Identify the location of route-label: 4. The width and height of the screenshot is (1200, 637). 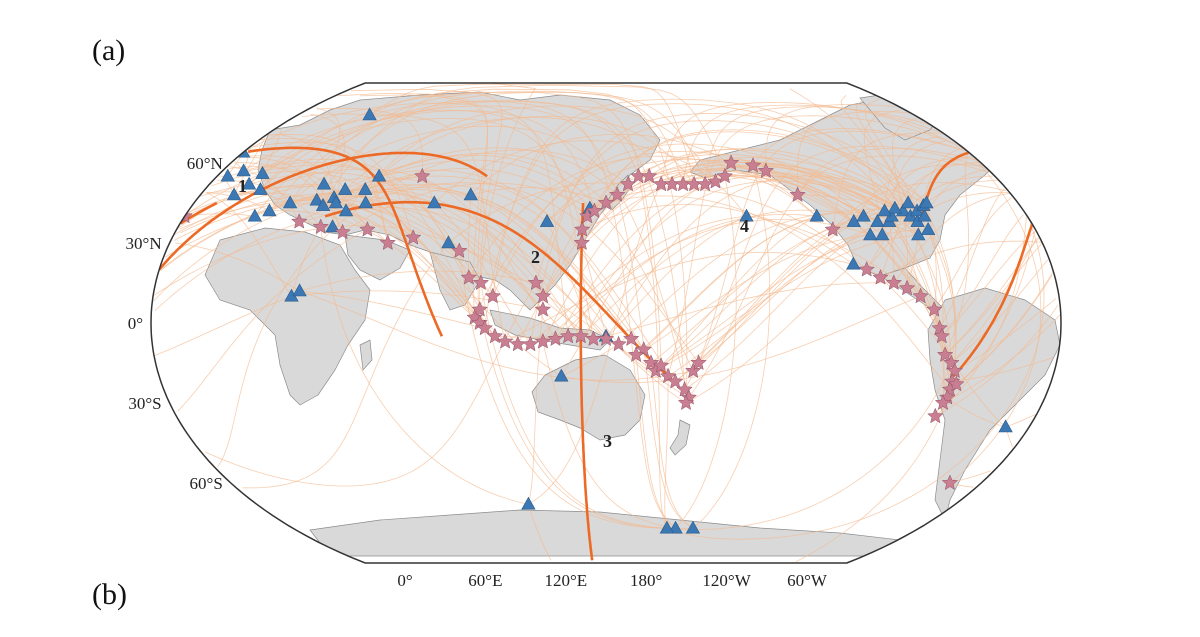
(744, 226).